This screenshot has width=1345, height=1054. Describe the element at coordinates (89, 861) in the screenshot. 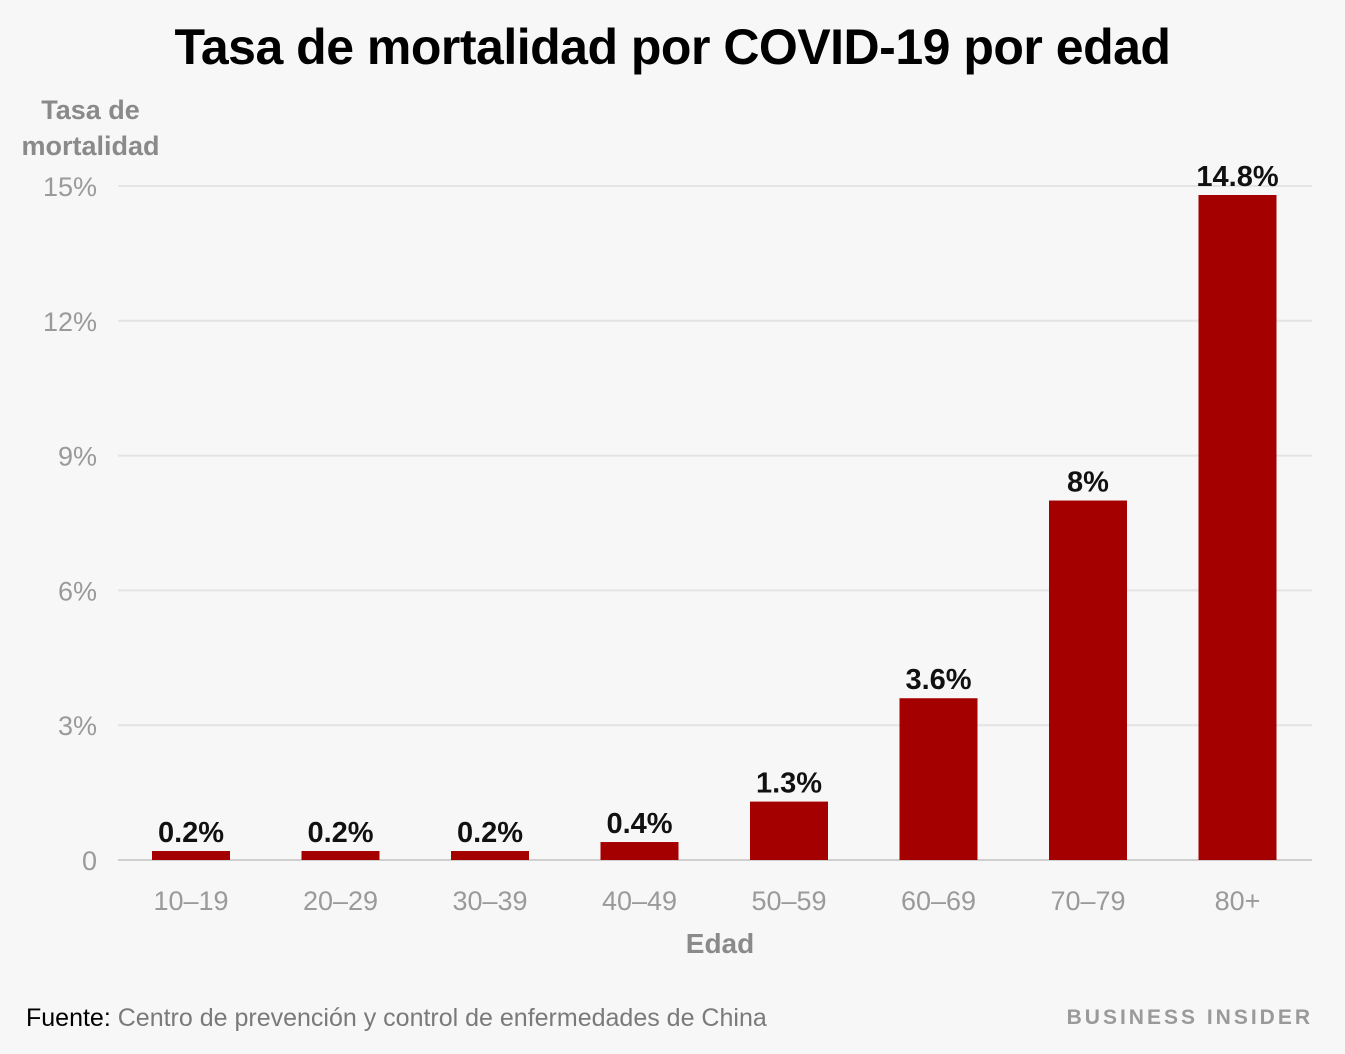

I see `y-tick-label: 0` at that location.